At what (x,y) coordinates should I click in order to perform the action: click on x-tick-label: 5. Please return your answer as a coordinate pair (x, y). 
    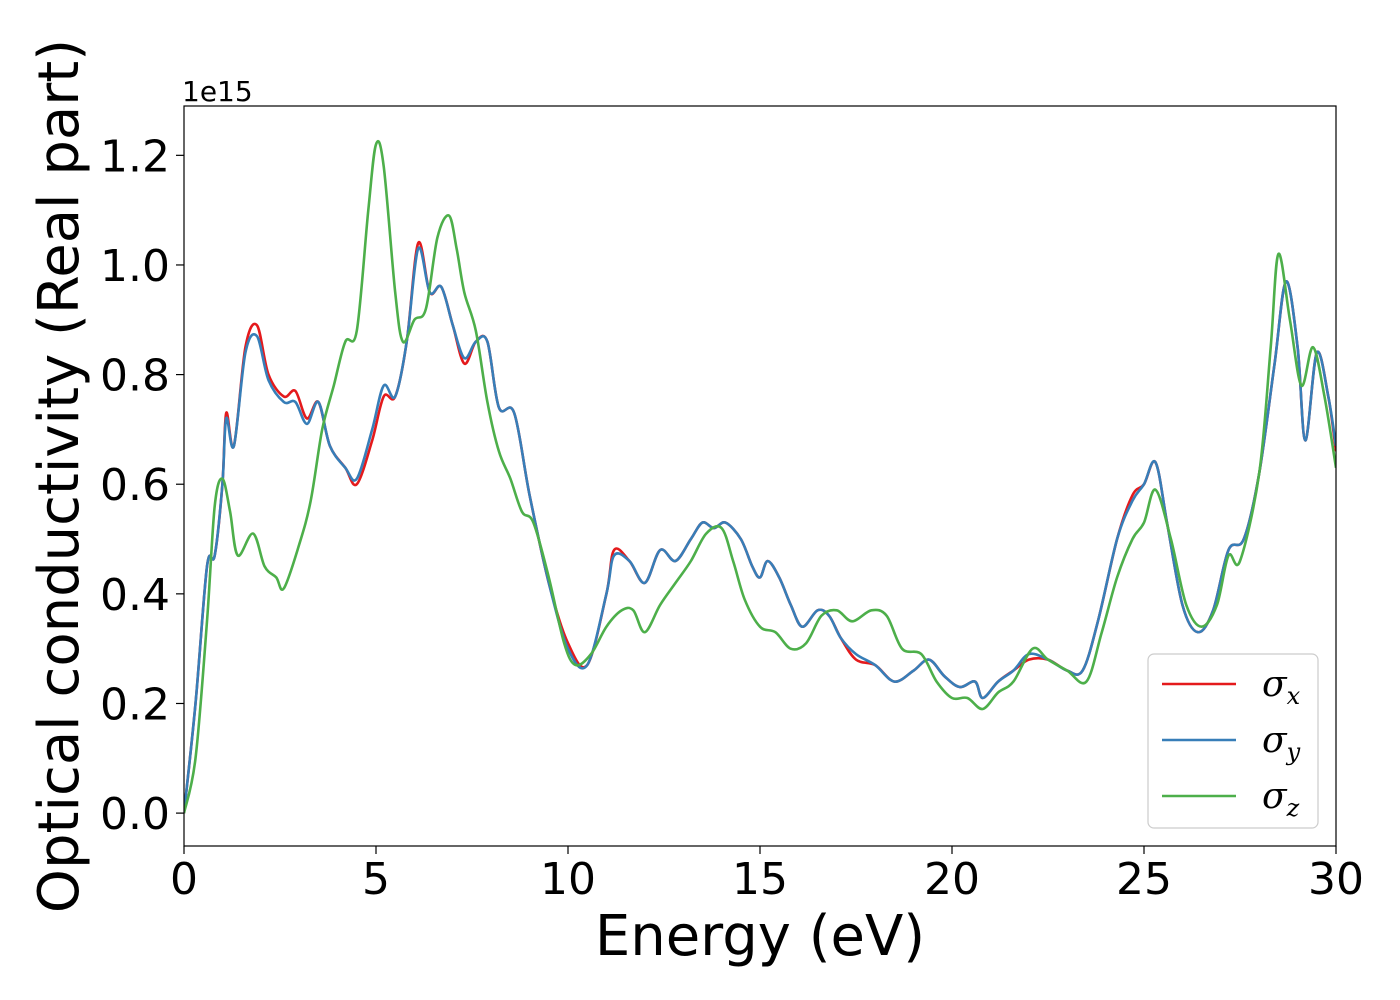
    Looking at the image, I should click on (376, 879).